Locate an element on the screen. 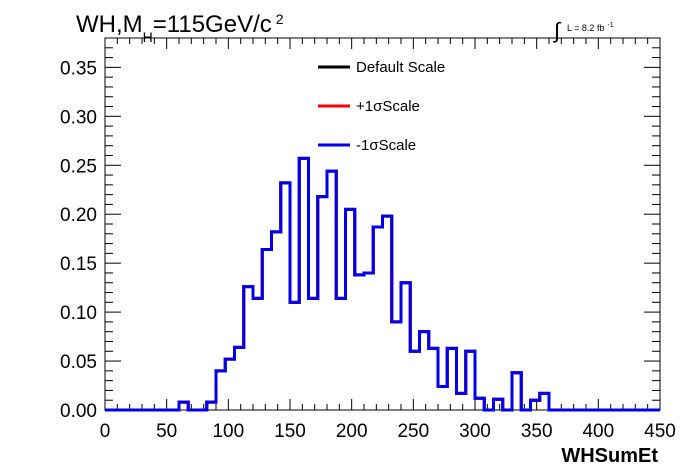 The width and height of the screenshot is (696, 472). legend-label-plus1sigma: +1σScale is located at coordinates (388, 106).